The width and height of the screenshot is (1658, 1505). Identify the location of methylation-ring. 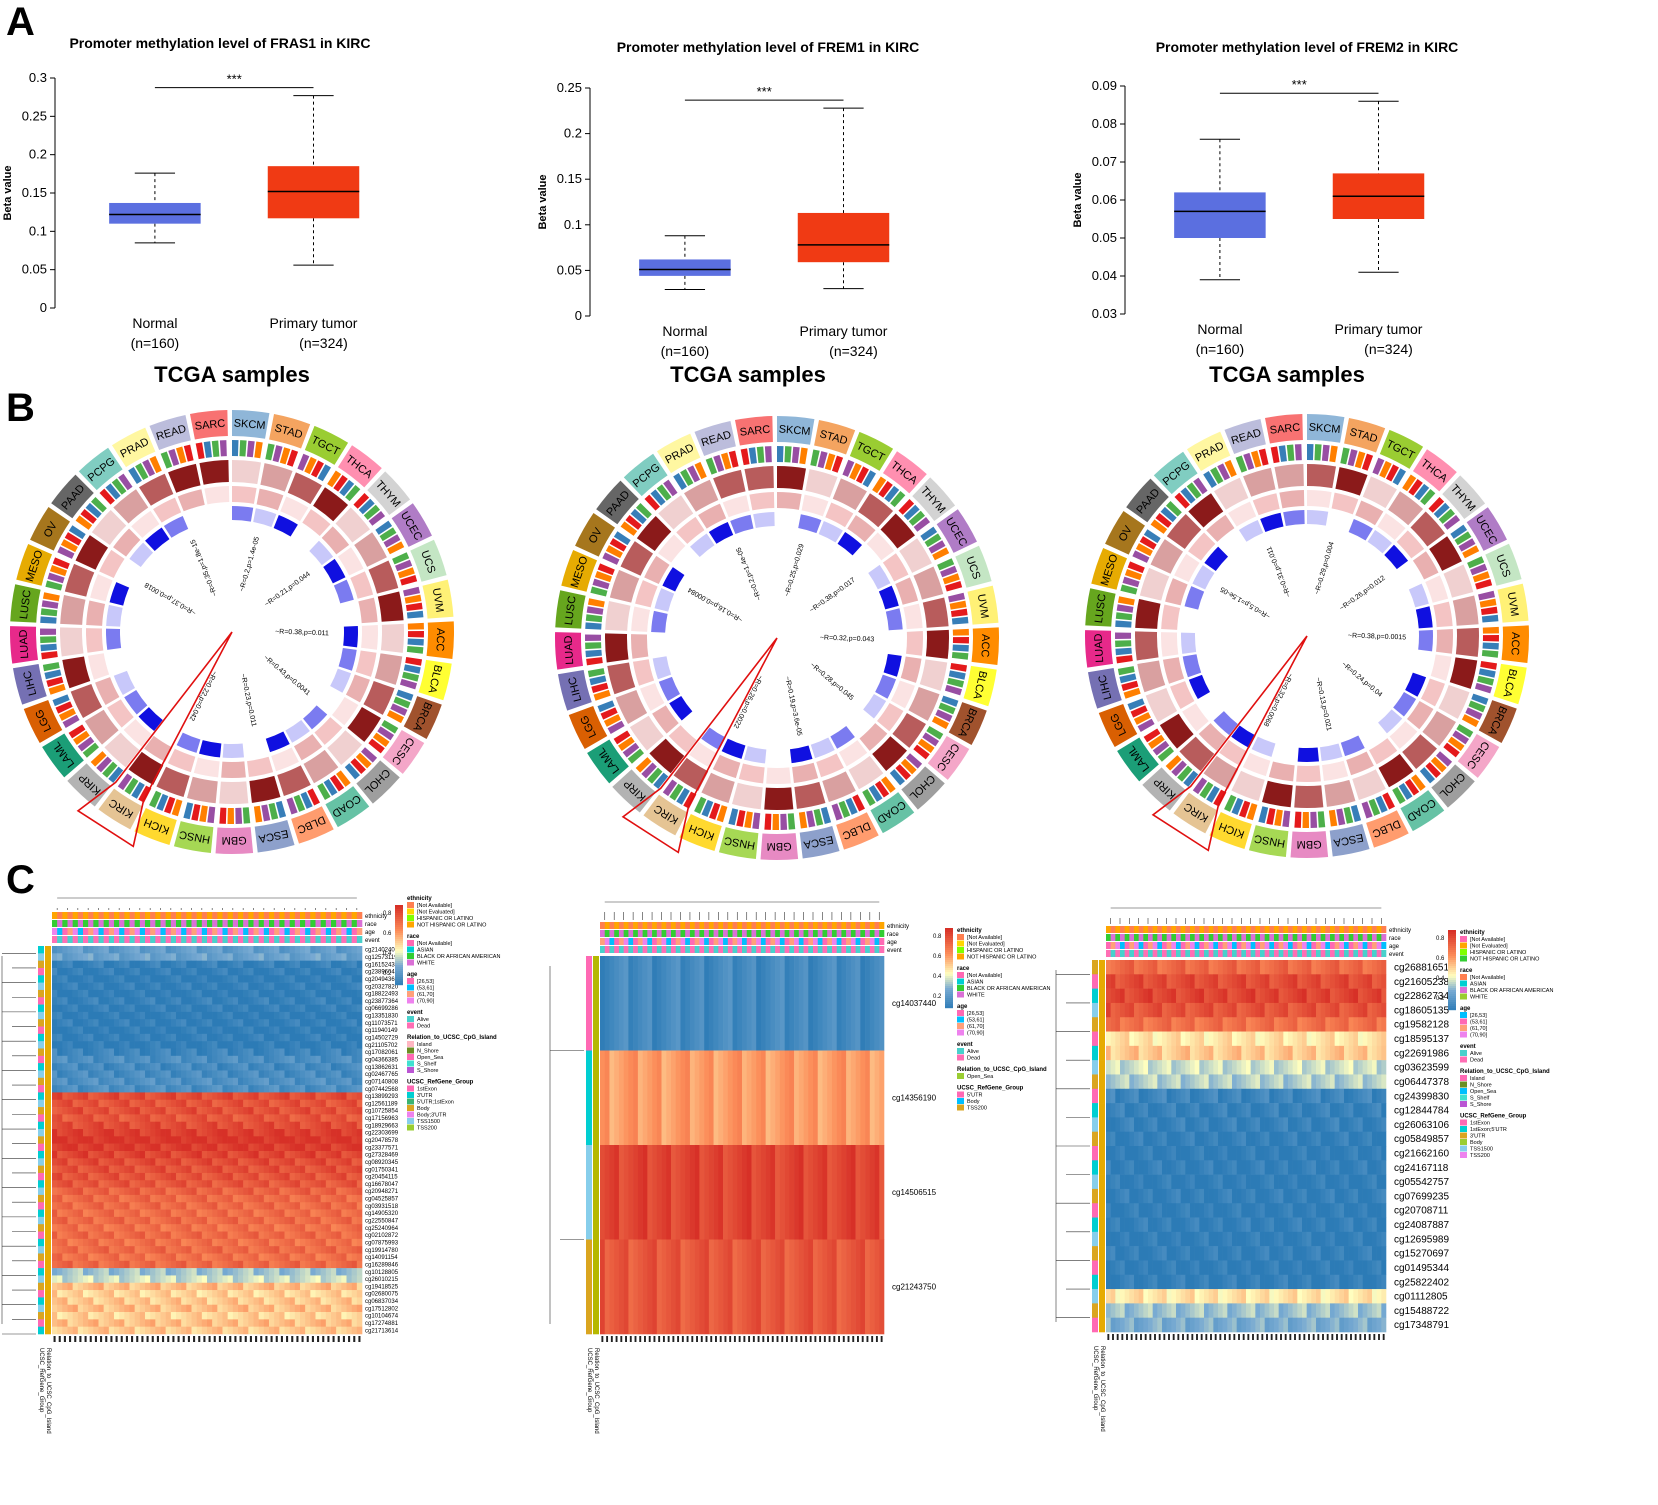
(390, 606).